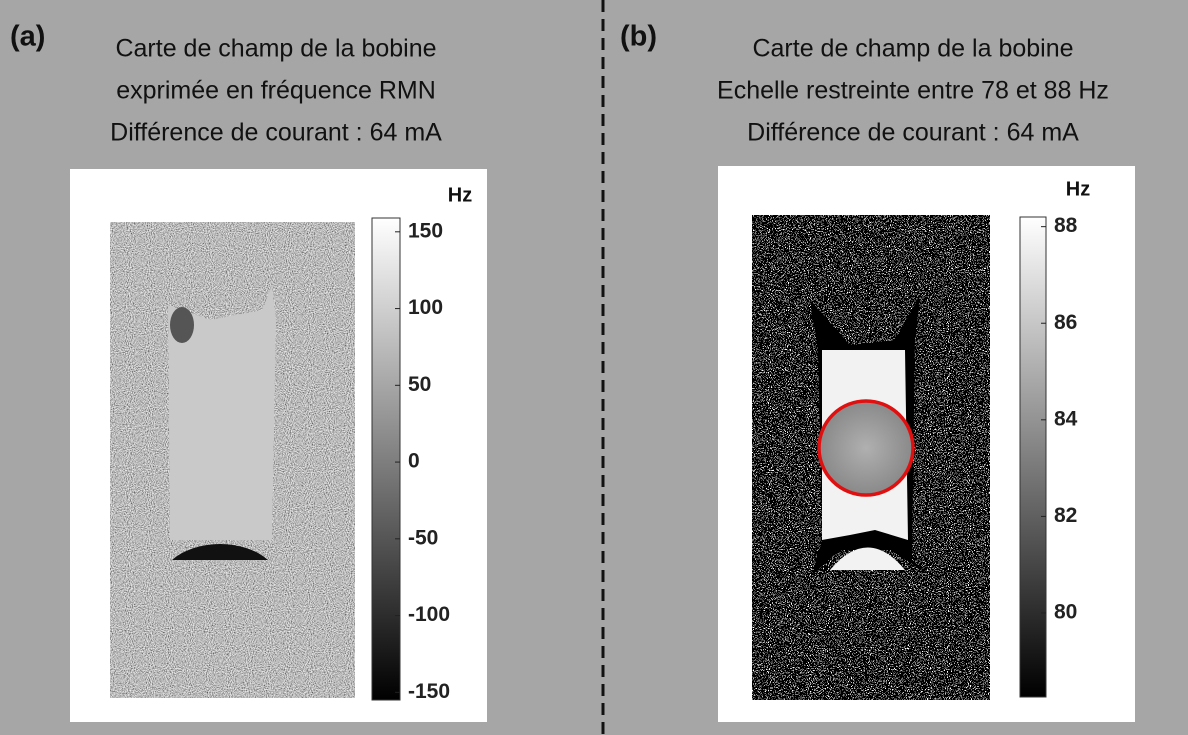 The image size is (1188, 735). Describe the element at coordinates (222, 412) in the screenshot. I see `phantom-region` at that location.